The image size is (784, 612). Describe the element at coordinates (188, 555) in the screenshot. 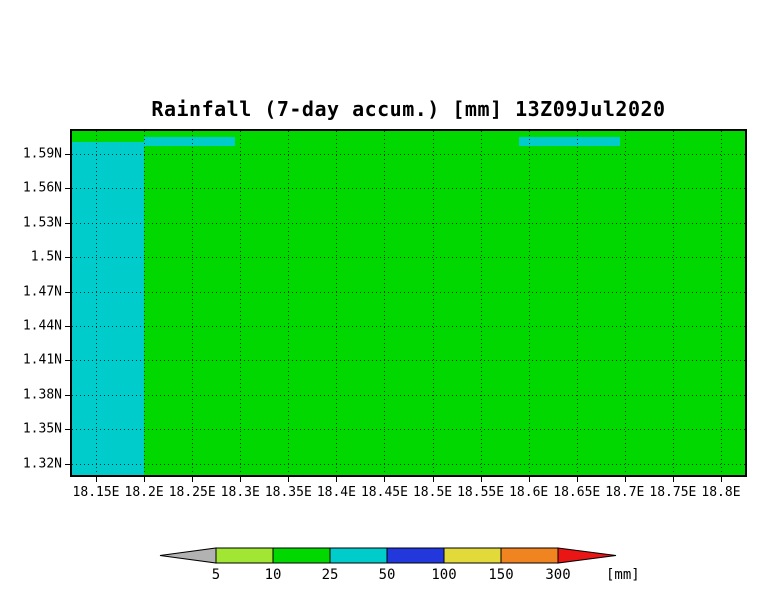

I see `colorbar-segment-0: <5 mm` at that location.